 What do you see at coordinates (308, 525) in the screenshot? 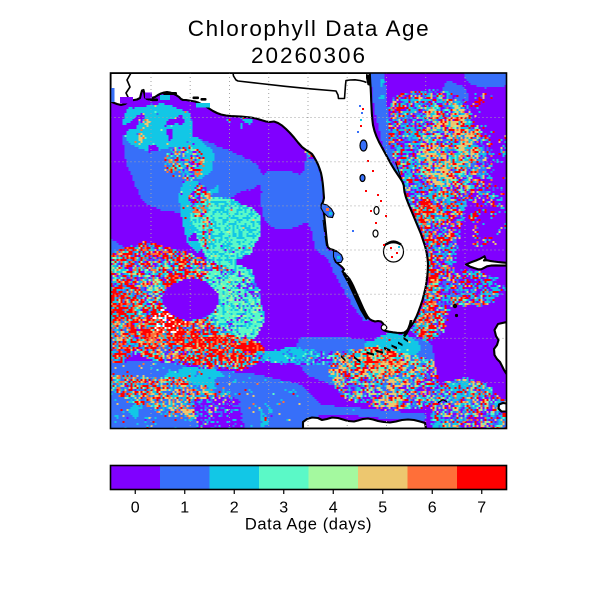
I see `svg-text: Data Age (days)` at bounding box center [308, 525].